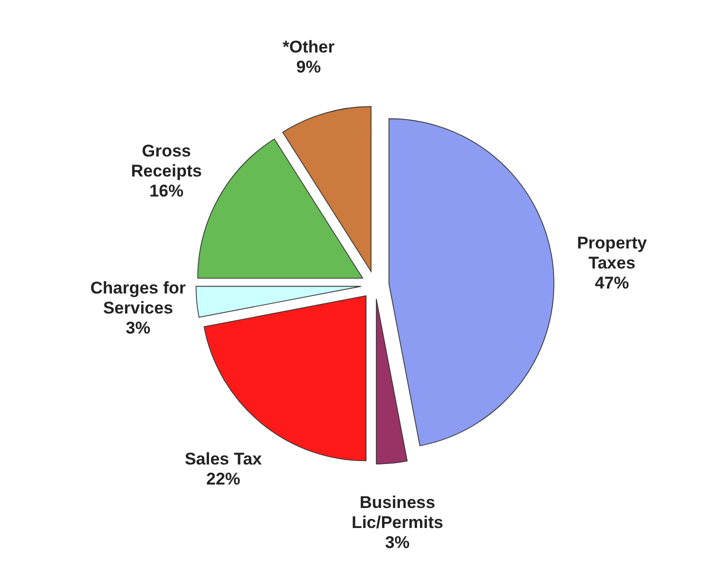 This screenshot has width=703, height=569. Describe the element at coordinates (611, 283) in the screenshot. I see `data-label: 47%` at that location.